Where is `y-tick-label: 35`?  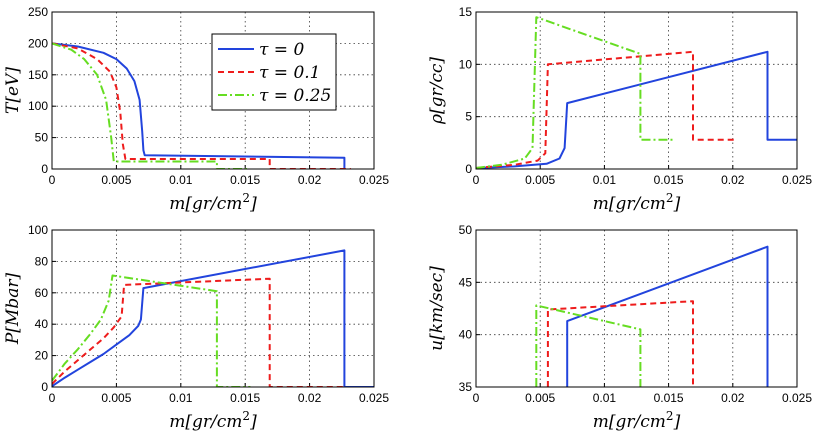 y-tick-label: 35 is located at coordinates (466, 387).